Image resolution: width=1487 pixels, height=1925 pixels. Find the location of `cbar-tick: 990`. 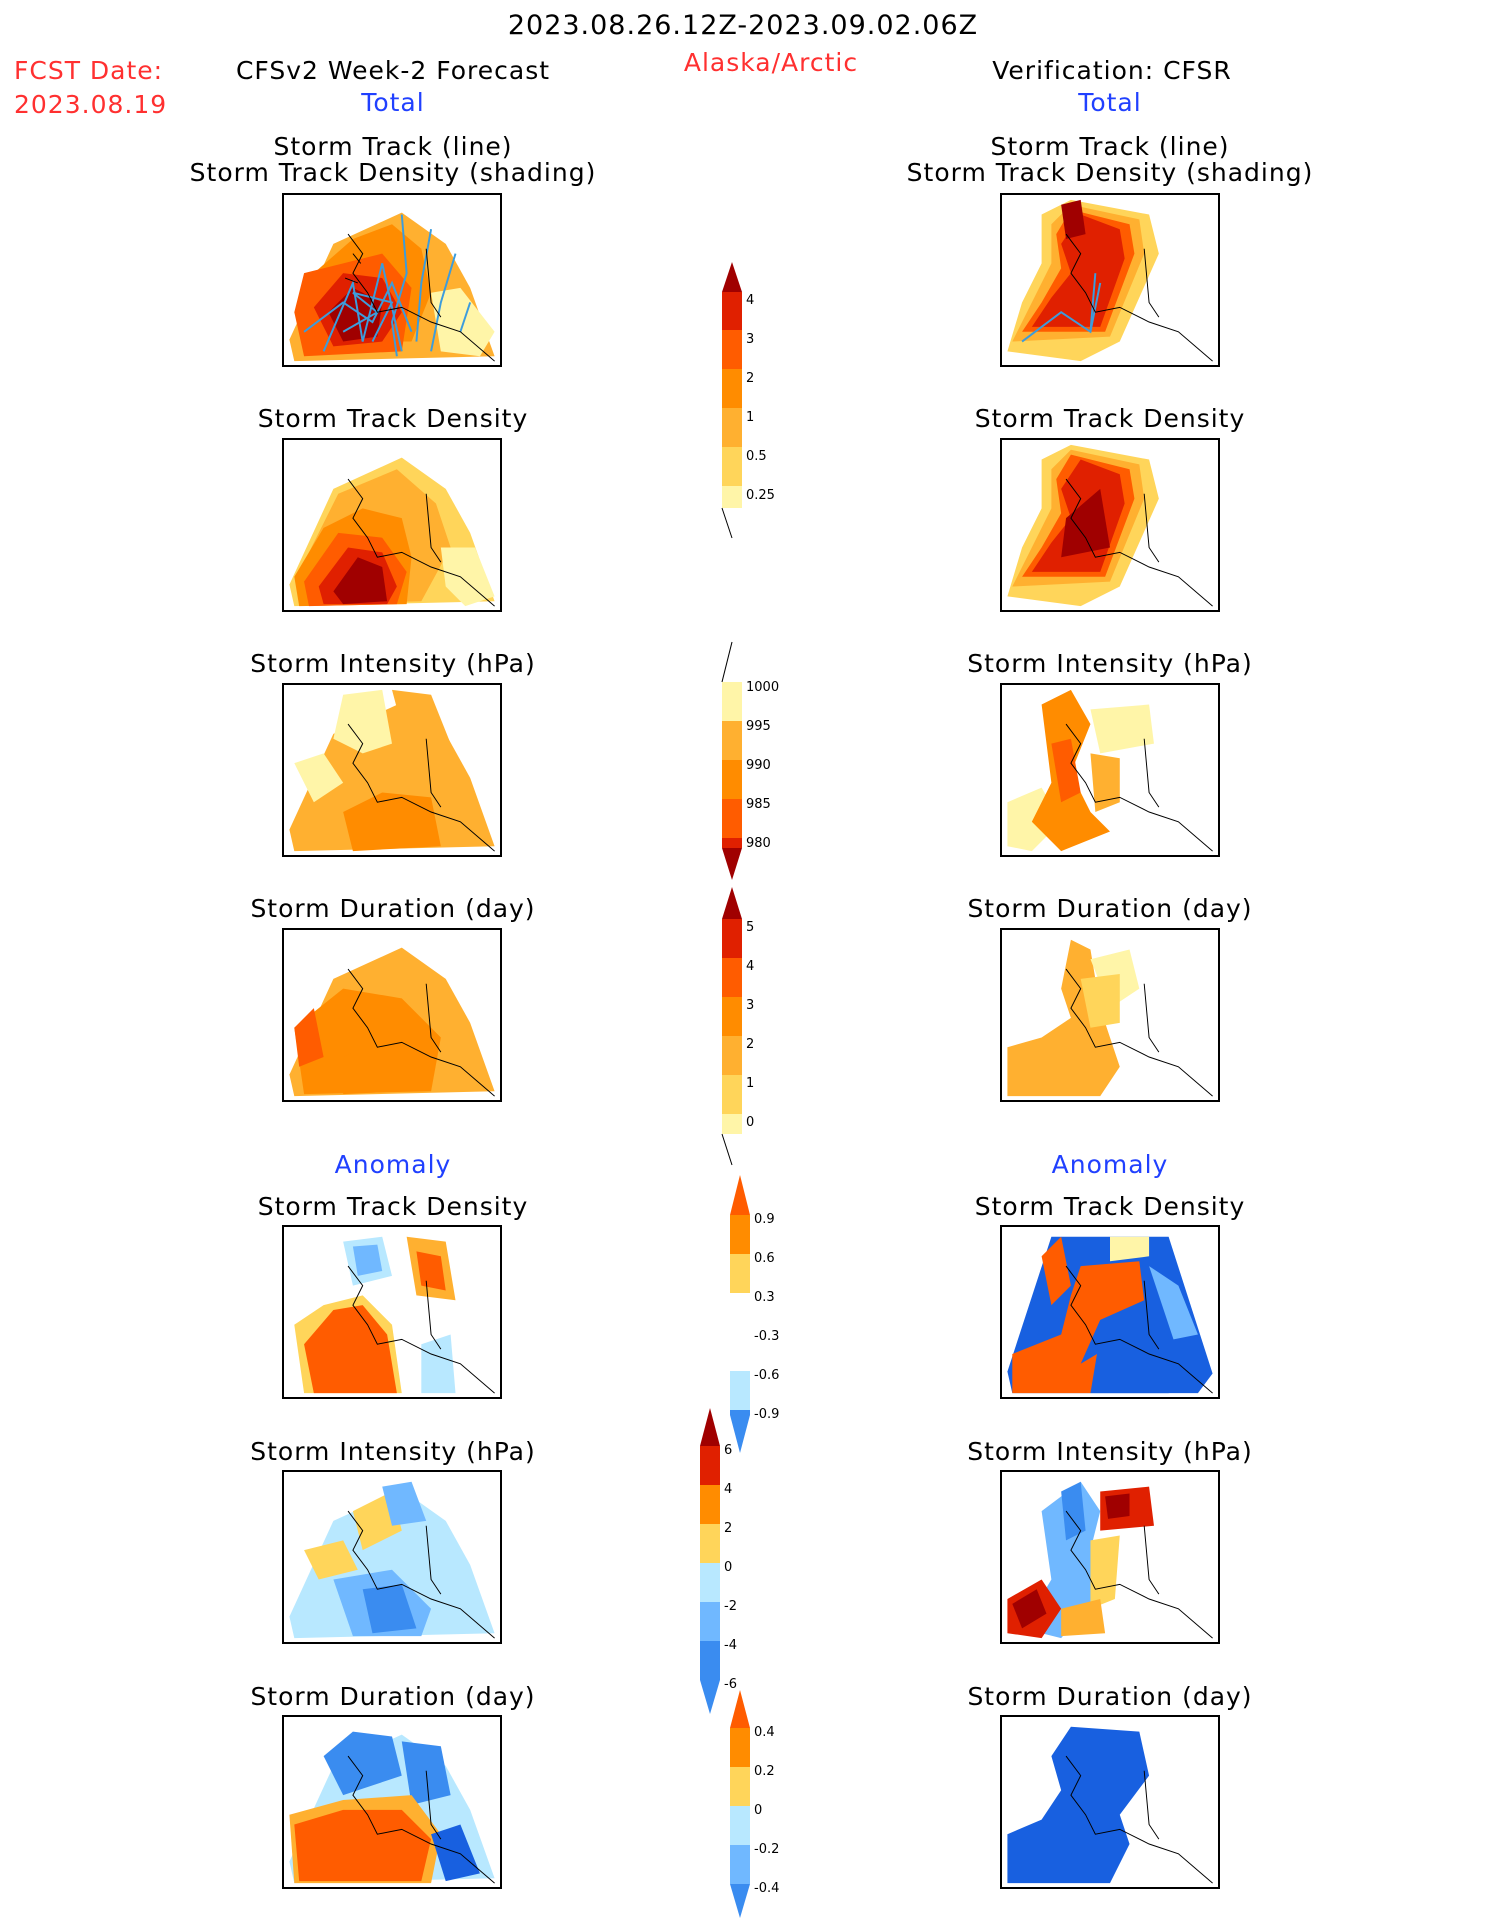

cbar-tick: 990 is located at coordinates (758, 765).